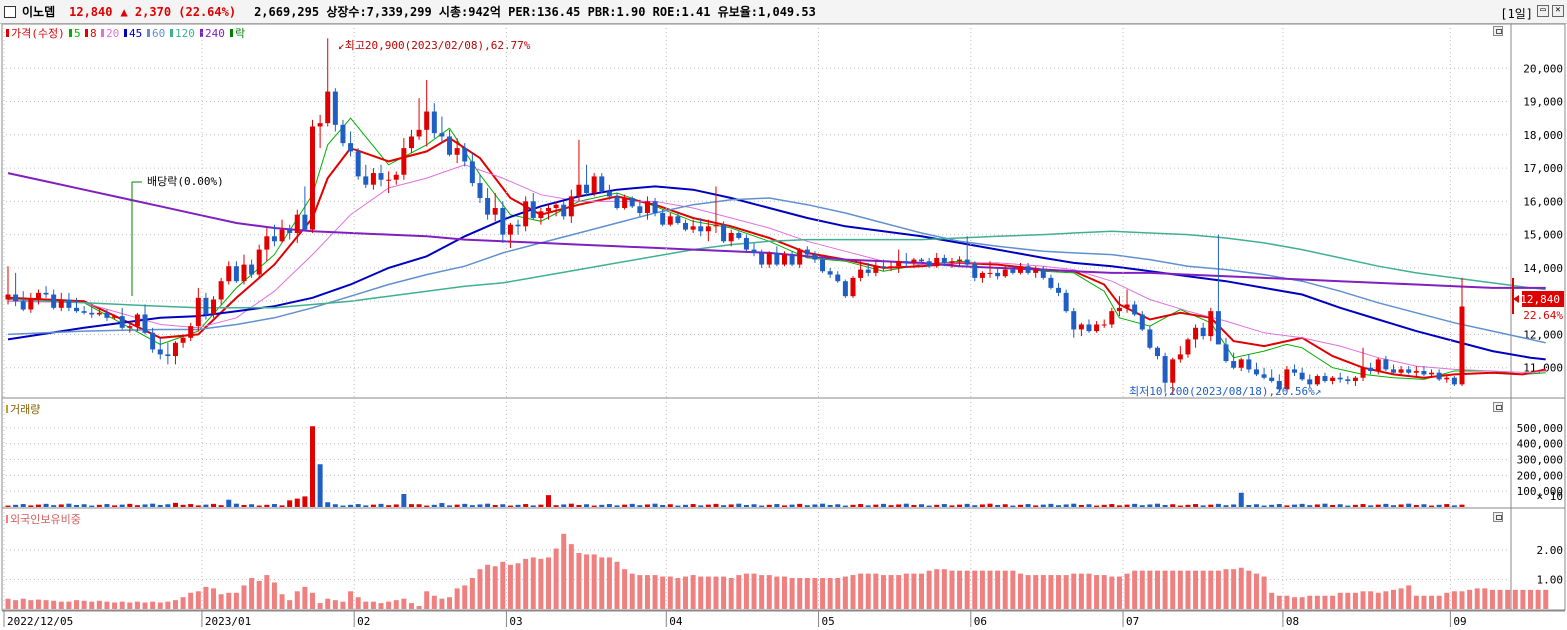 The height and width of the screenshot is (630, 1567). Describe the element at coordinates (1558, 11) in the screenshot. I see `close-button: ✕` at that location.